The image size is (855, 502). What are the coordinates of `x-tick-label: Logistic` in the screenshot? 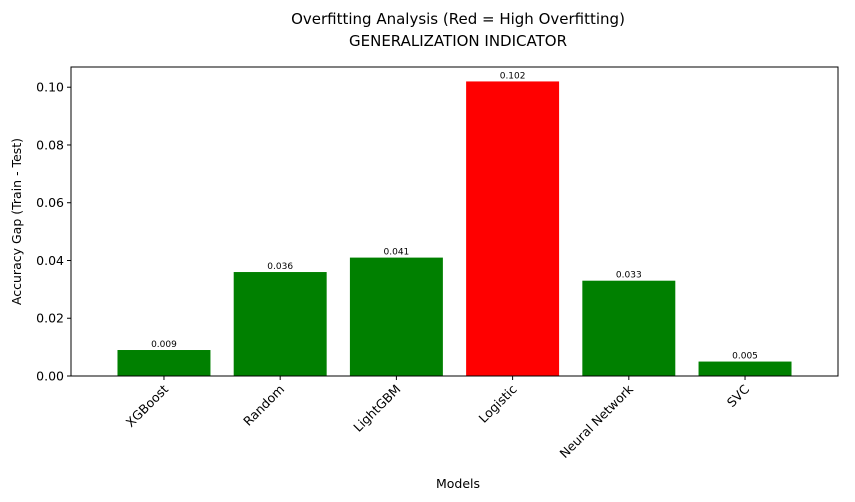 It's located at (497, 403).